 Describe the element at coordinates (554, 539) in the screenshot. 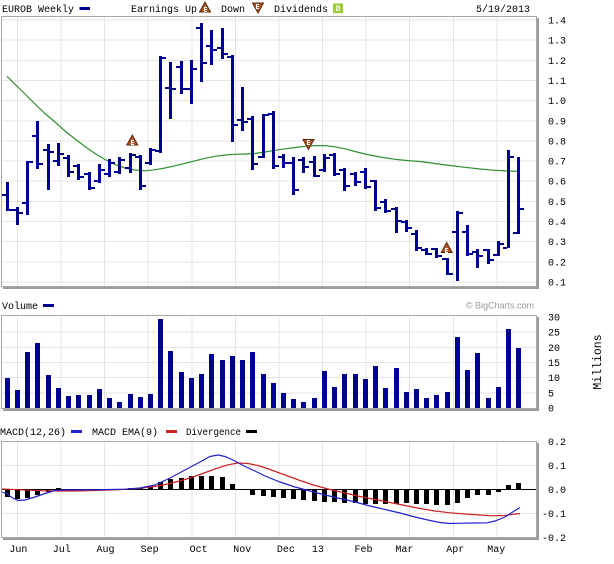

I see `svg-text: -0.2` at that location.